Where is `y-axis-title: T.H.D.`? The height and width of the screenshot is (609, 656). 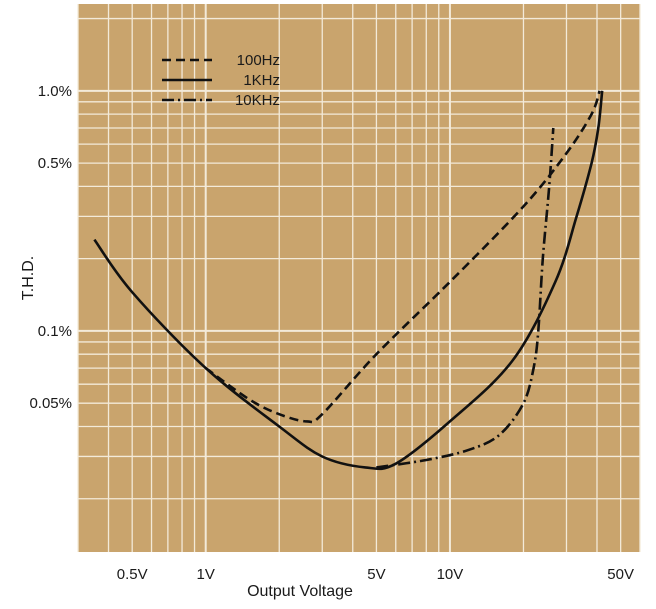 y-axis-title: T.H.D. is located at coordinates (28, 278).